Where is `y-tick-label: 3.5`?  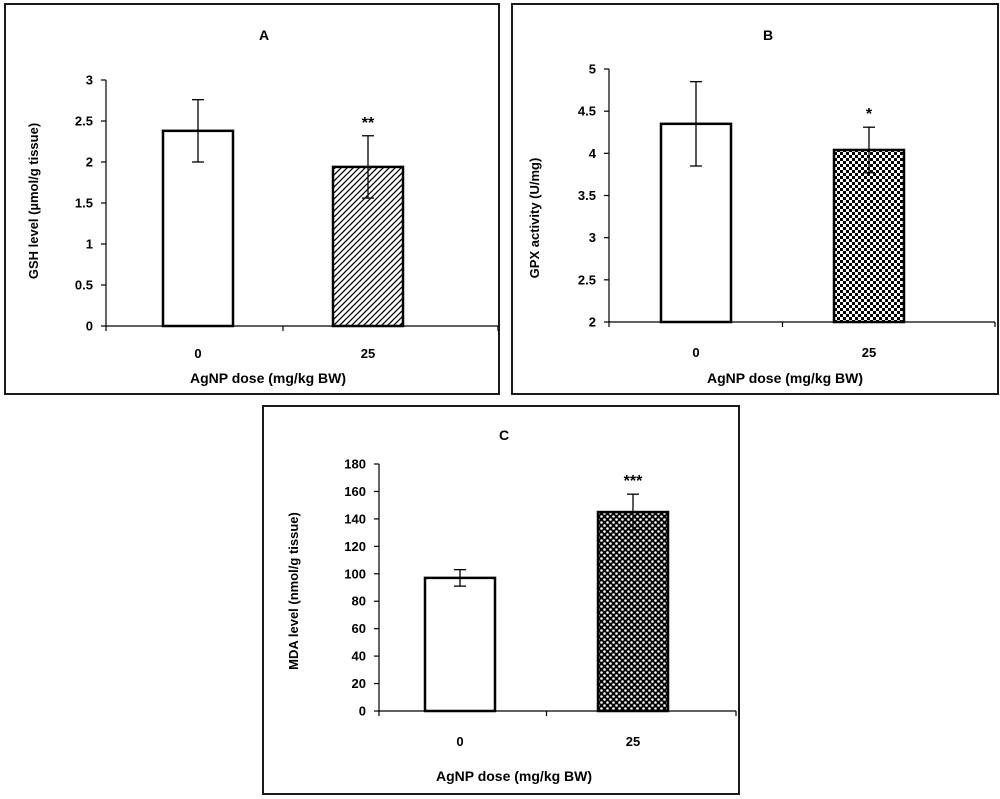 y-tick-label: 3.5 is located at coordinates (587, 195).